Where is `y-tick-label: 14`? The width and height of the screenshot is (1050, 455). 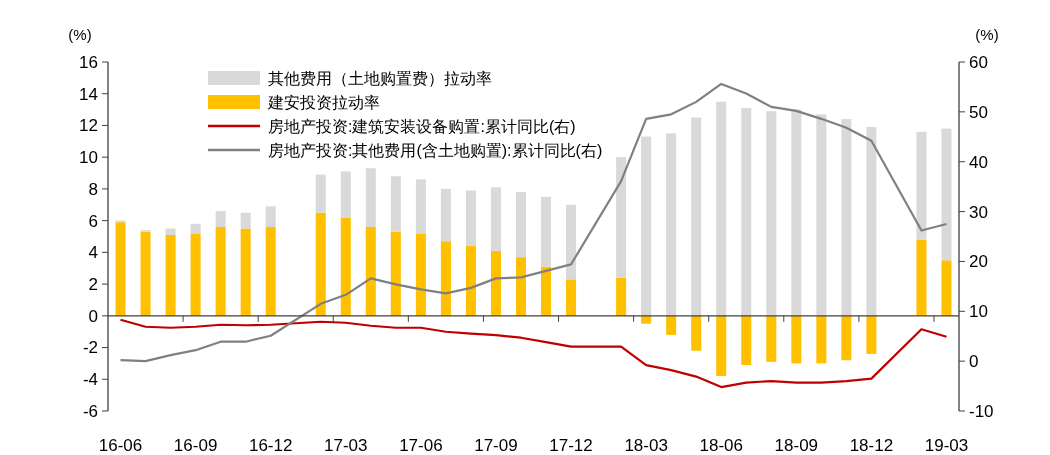
y-tick-label: 14 is located at coordinates (88, 94).